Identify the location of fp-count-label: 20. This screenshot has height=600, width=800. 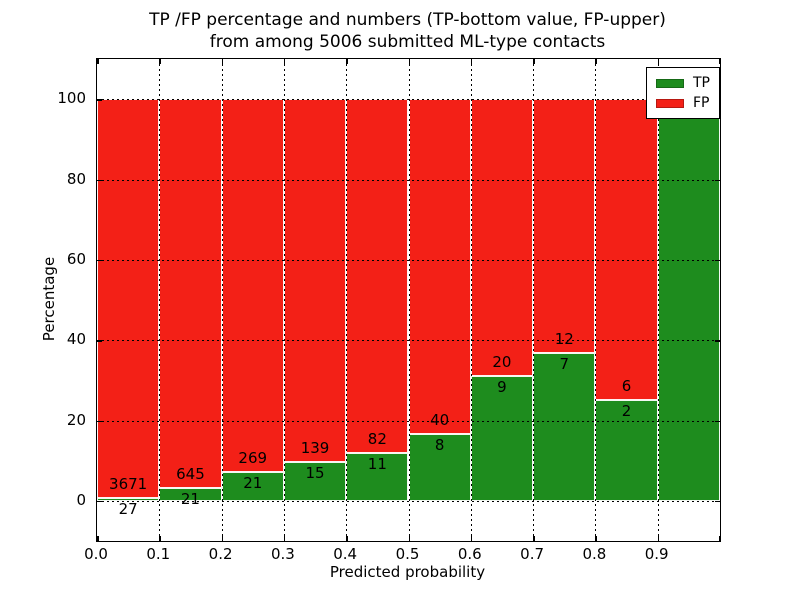
(502, 362).